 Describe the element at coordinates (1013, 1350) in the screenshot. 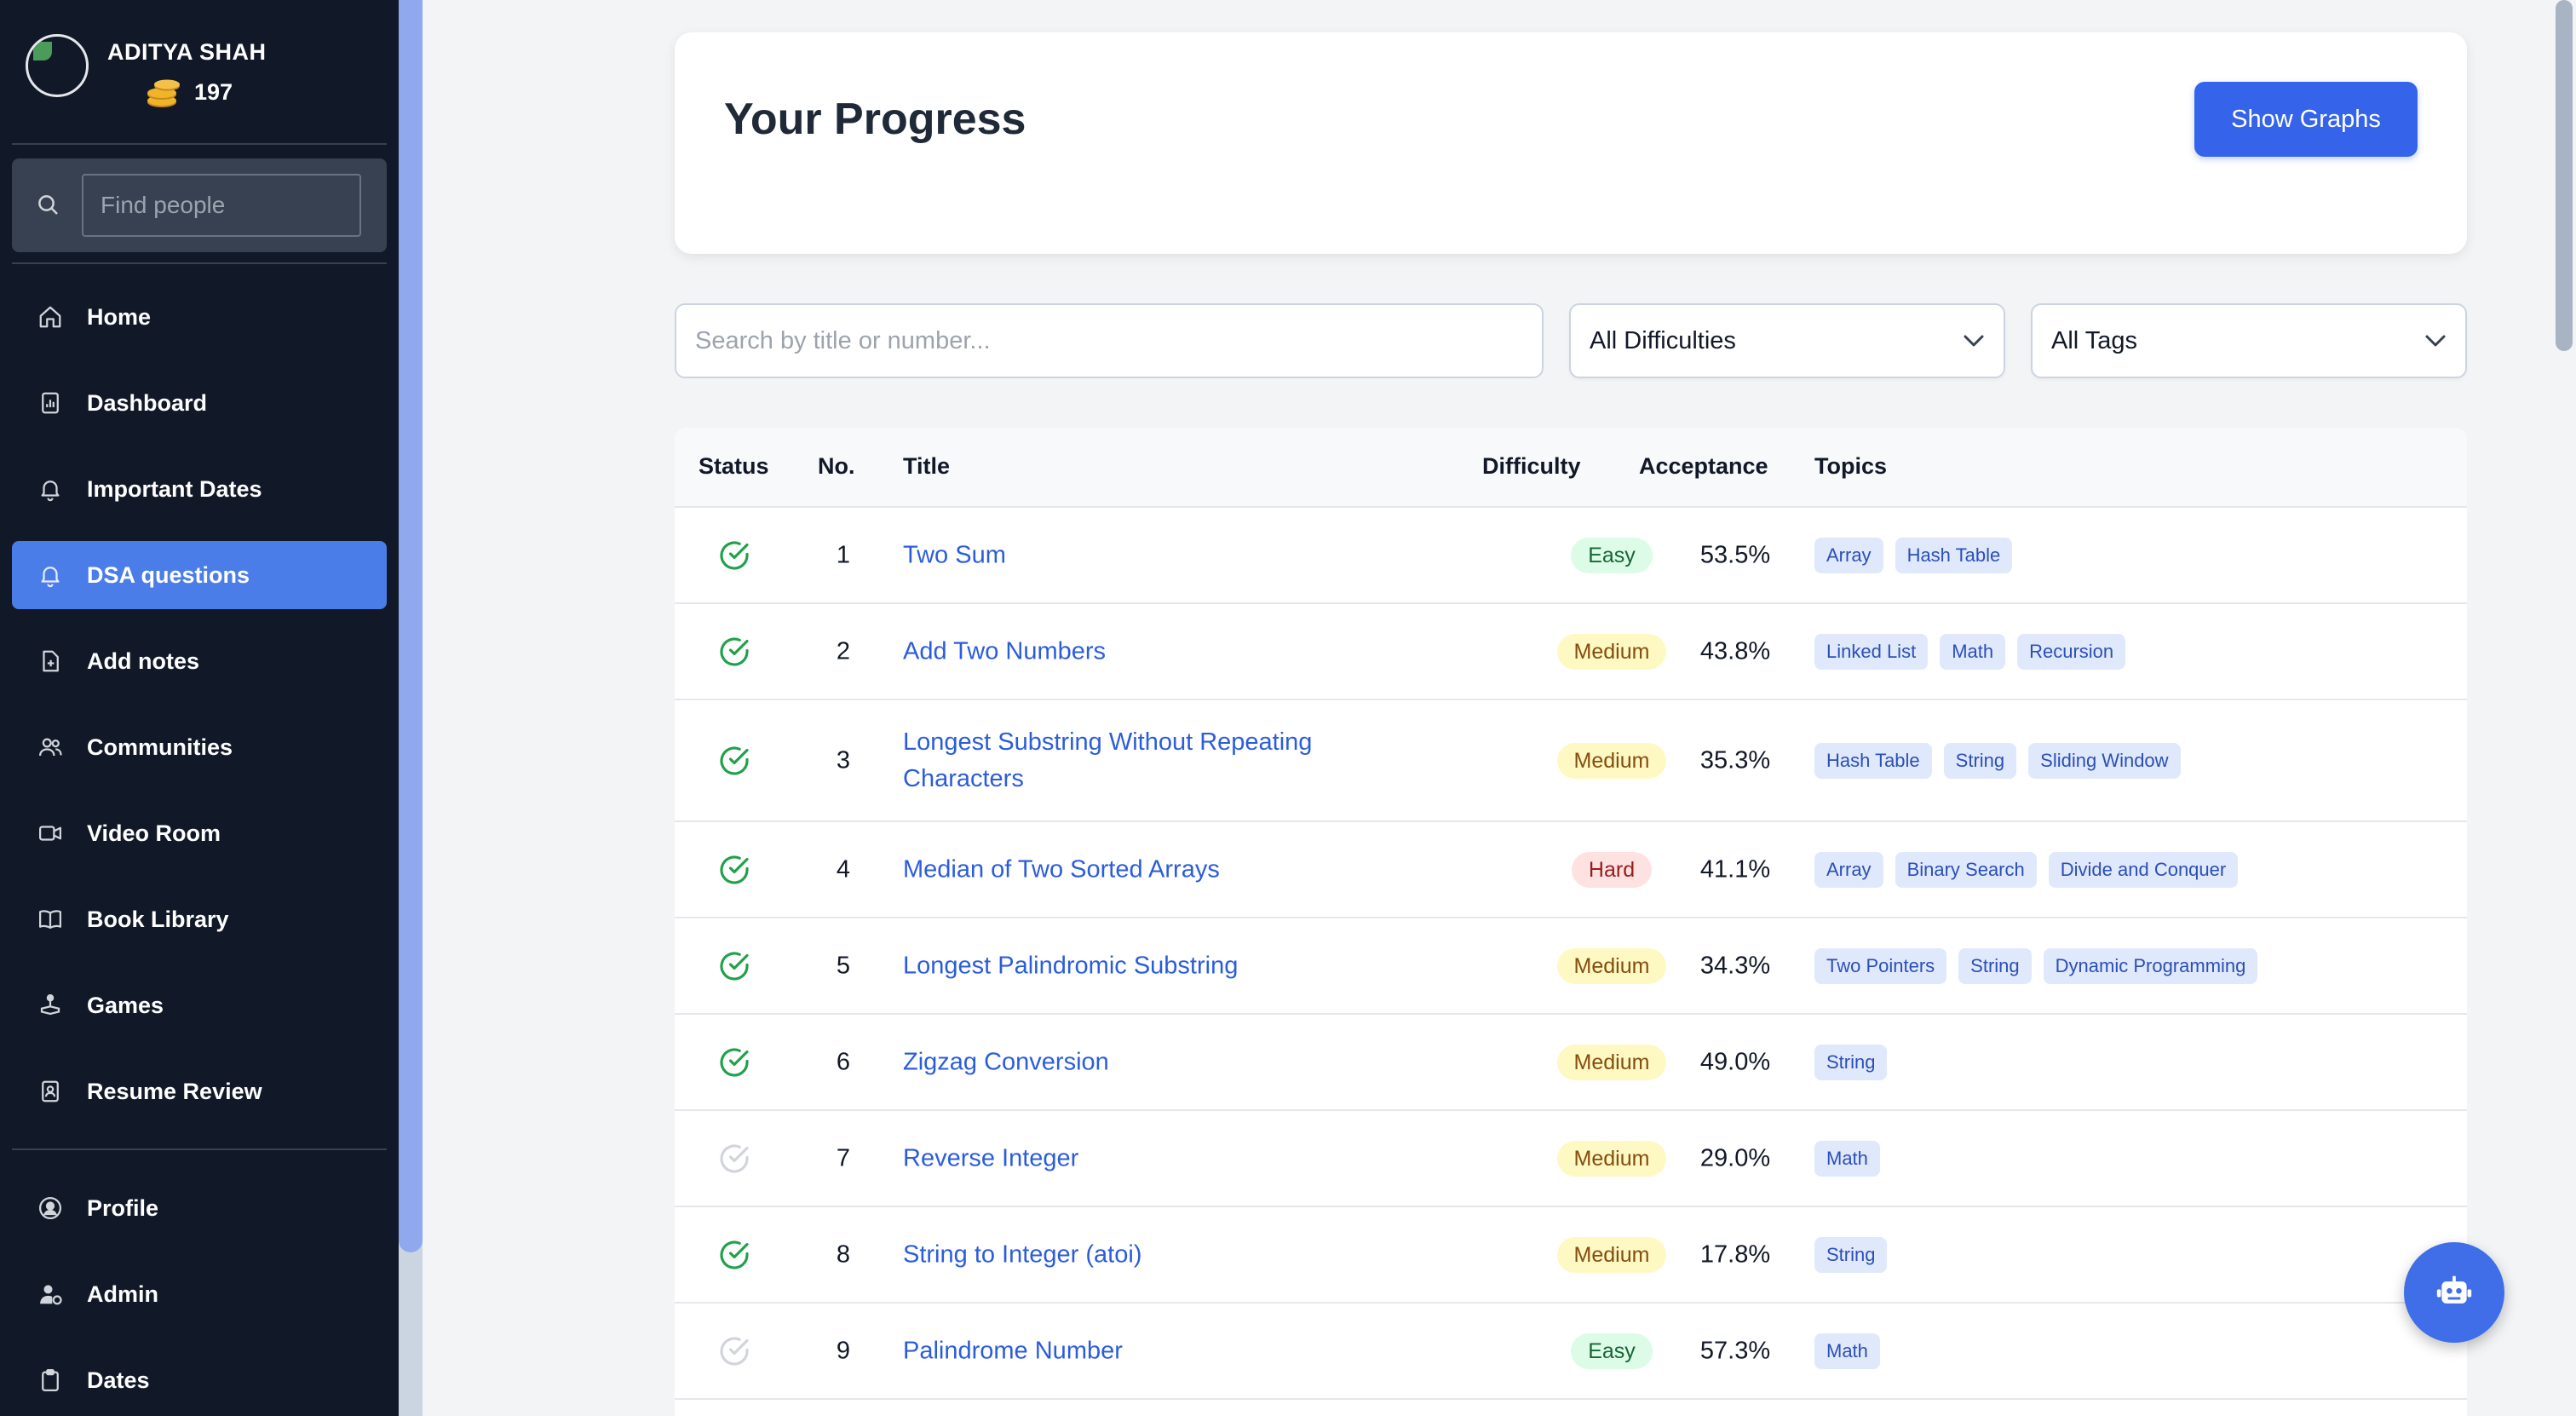

I see `question-title-link: Palindrome Number` at that location.